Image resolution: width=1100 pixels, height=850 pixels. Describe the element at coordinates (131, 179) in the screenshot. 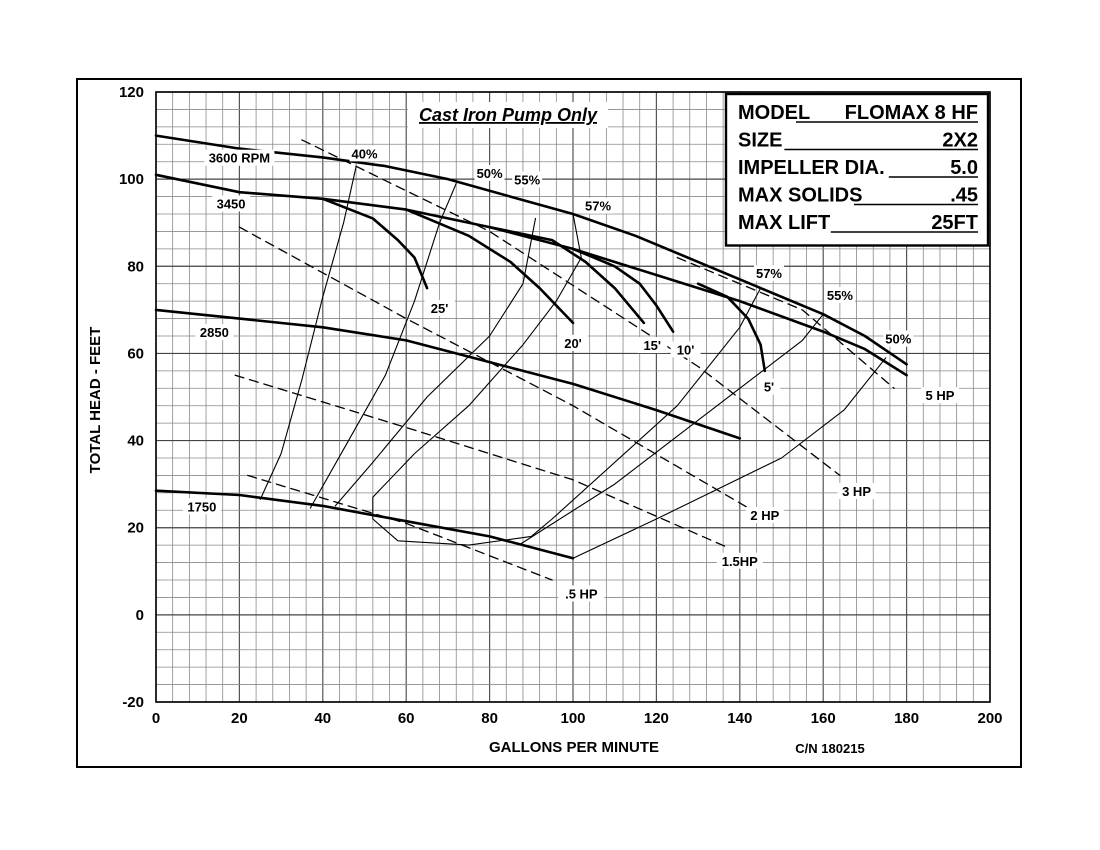

I see `y-tick-label: 100` at that location.